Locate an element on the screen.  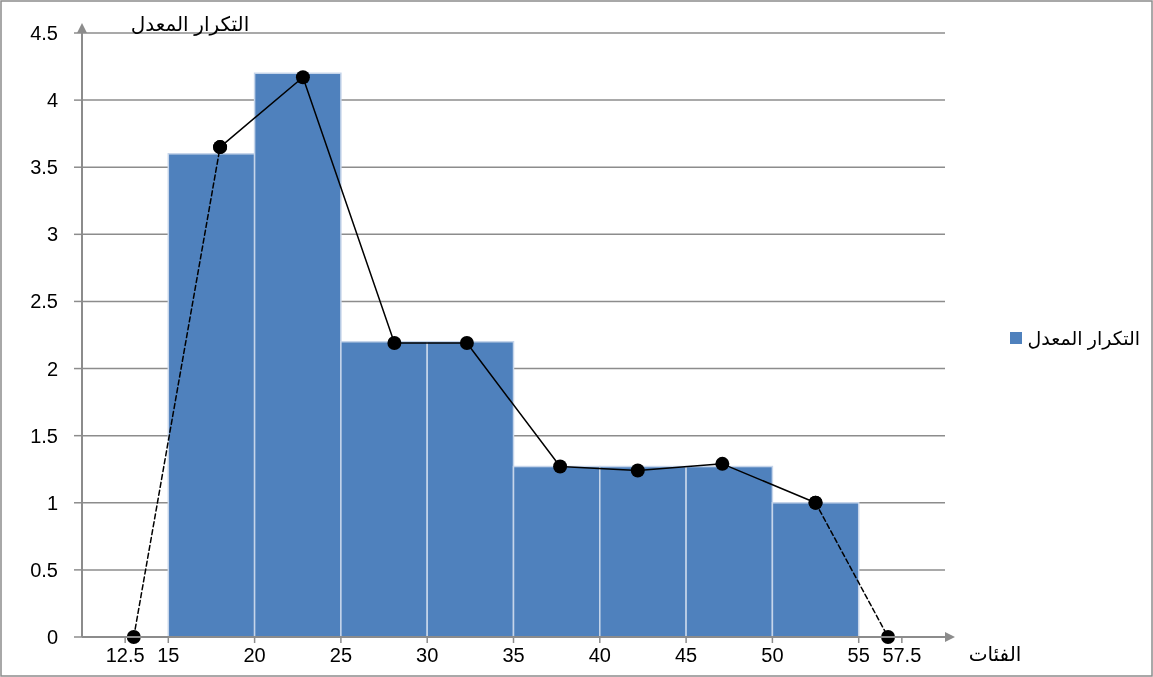
y-tick-label: 3 is located at coordinates (52, 234).